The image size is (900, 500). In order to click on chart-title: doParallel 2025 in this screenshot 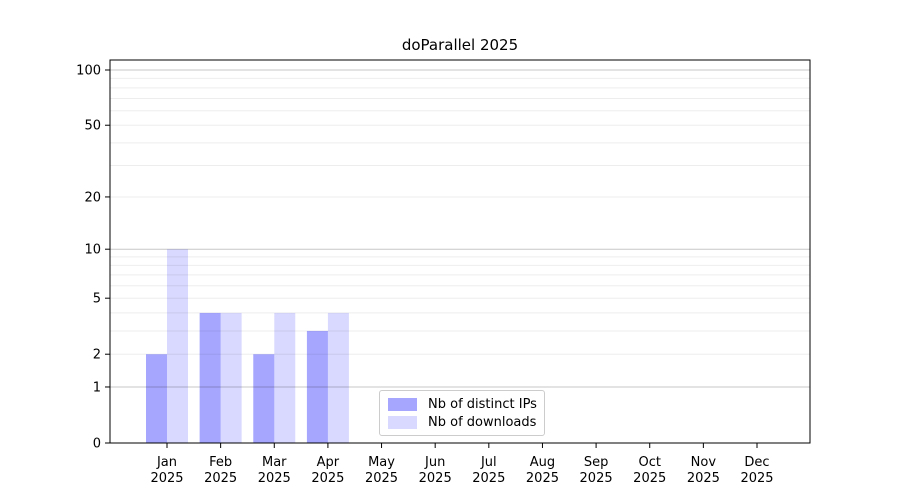, I will do `click(460, 45)`.